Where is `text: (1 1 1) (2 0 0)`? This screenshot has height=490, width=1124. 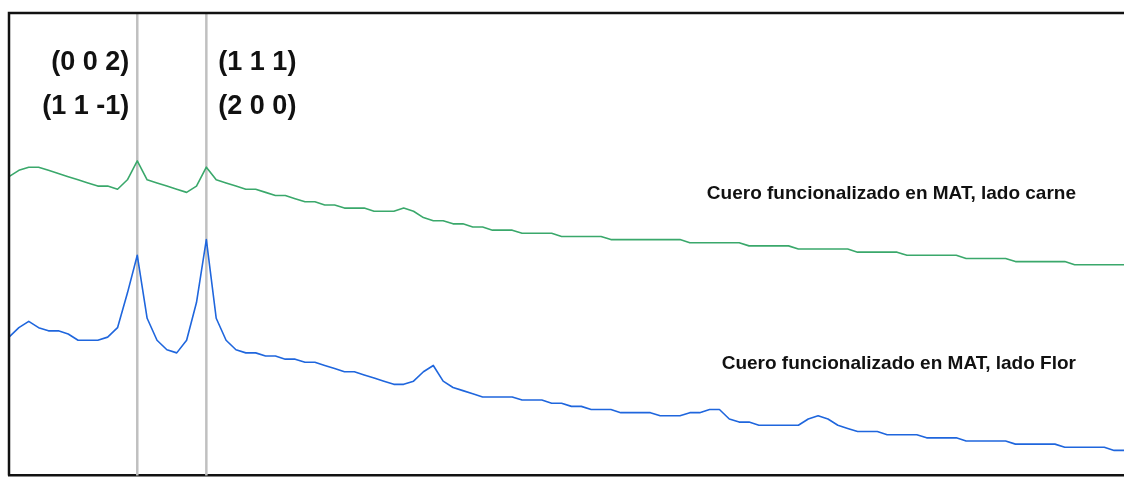 text: (1 1 1) (2 0 0) is located at coordinates (257, 83).